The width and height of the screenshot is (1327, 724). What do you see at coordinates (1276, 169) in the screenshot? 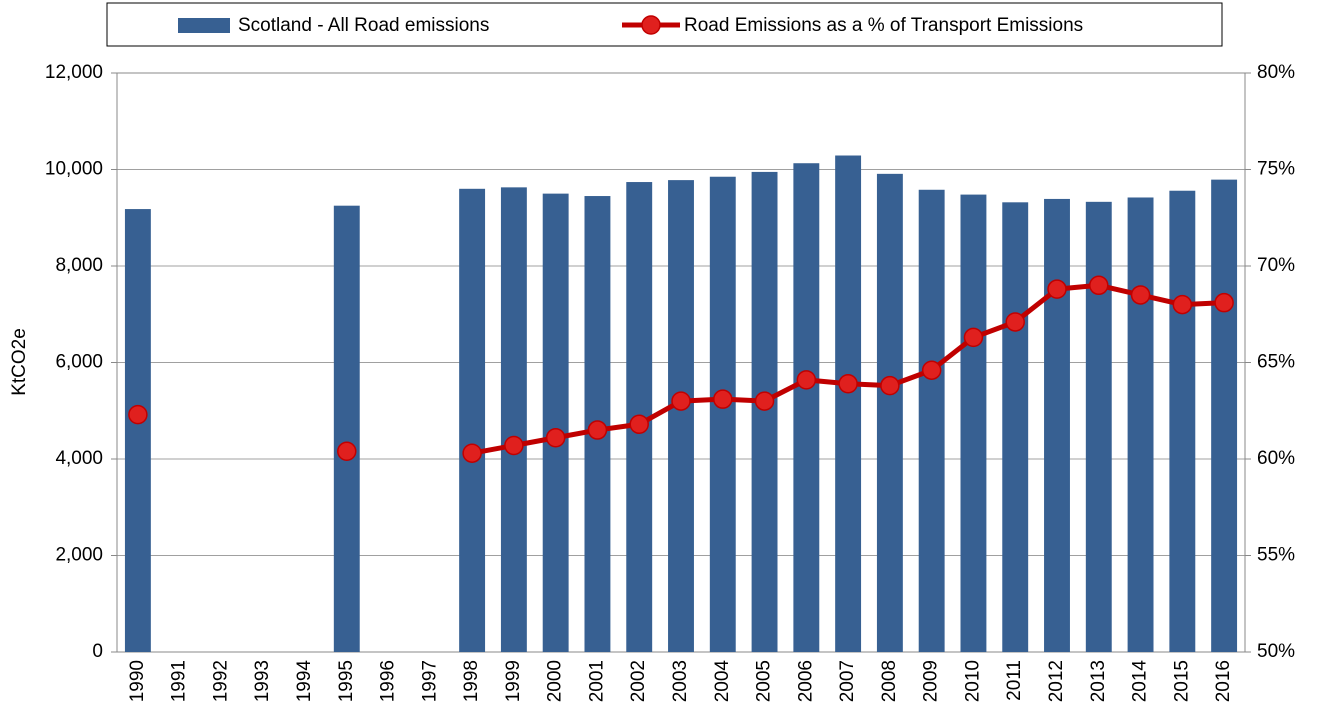
I see `y2-tick-label: 75%` at bounding box center [1276, 169].